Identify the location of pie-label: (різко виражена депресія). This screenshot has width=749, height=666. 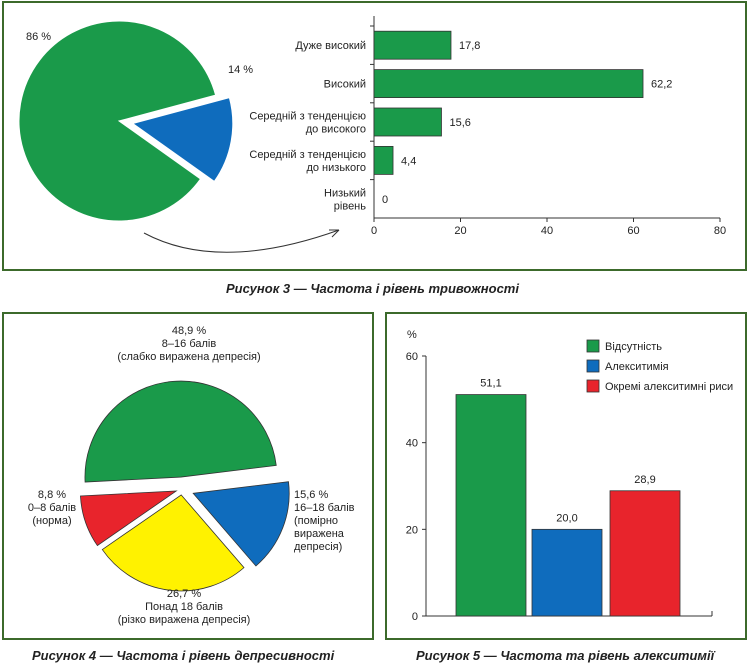
(184, 620).